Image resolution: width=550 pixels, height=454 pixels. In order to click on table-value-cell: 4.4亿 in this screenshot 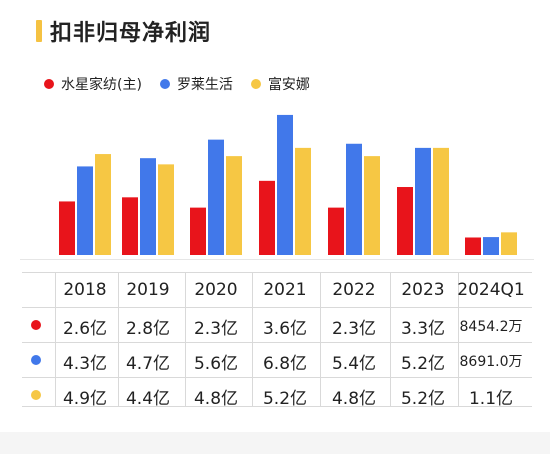, I will do `click(148, 399)`.